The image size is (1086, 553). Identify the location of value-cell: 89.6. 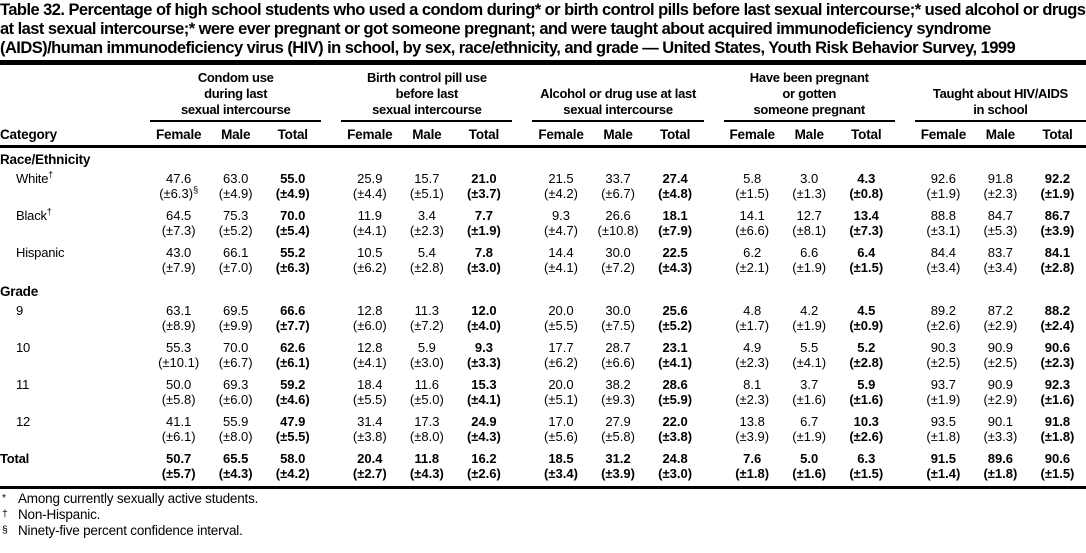
(1000, 458).